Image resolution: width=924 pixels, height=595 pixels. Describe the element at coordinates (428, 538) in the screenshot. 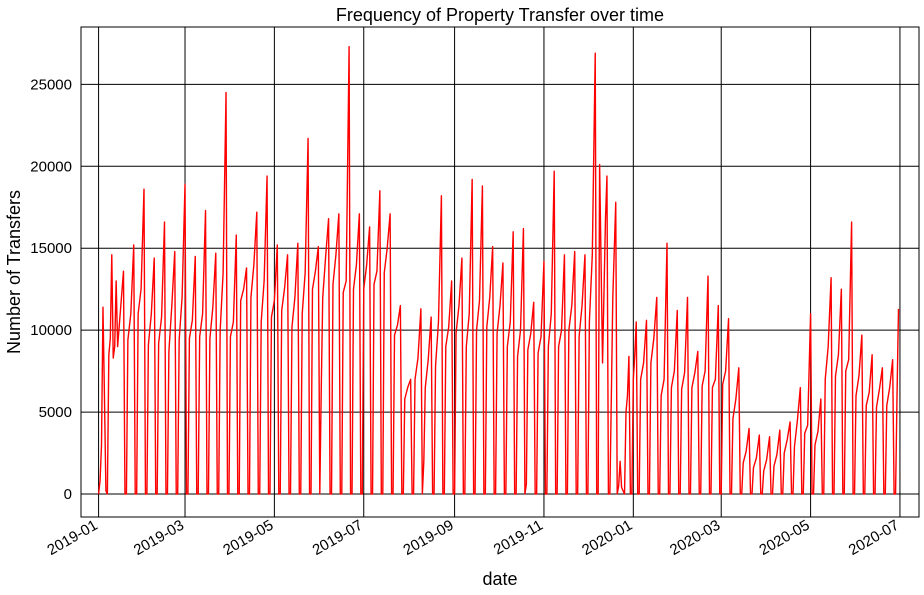

I see `x-tick-label: 2019-09` at that location.